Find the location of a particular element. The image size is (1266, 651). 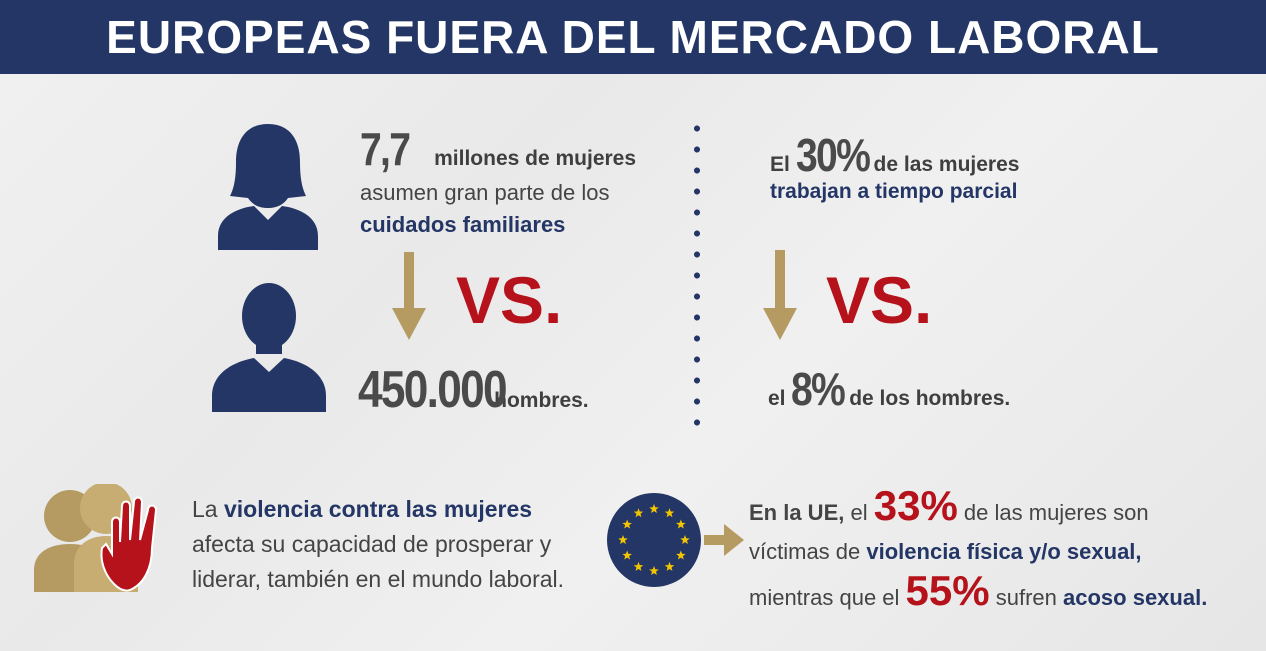

women-parttime-stat: El 30% de las mujeres is located at coordinates (894, 155).